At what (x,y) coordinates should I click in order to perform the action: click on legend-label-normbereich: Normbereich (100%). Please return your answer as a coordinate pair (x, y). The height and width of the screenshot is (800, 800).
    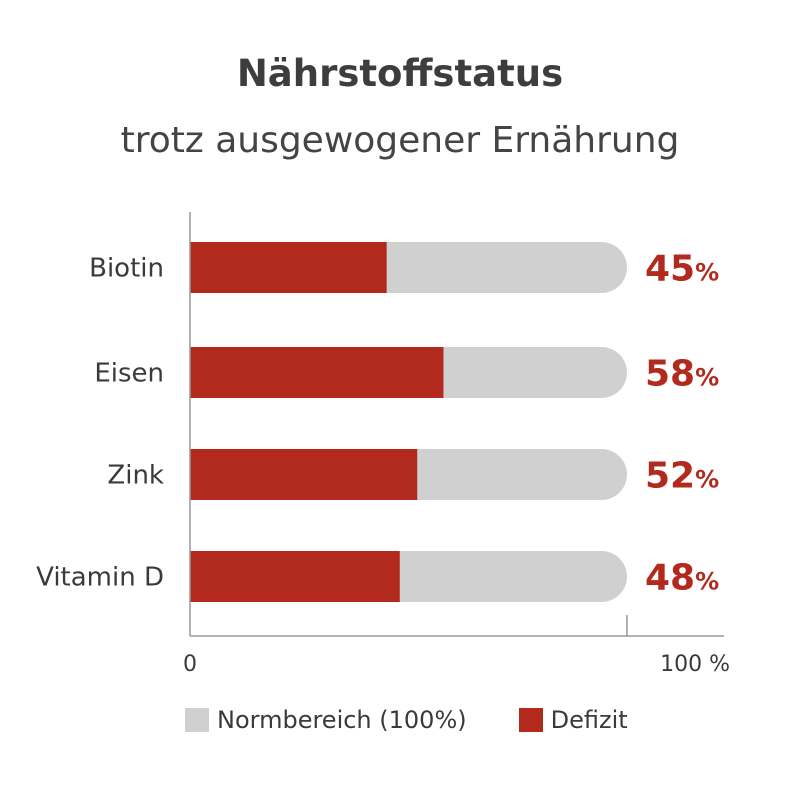
    Looking at the image, I should click on (342, 720).